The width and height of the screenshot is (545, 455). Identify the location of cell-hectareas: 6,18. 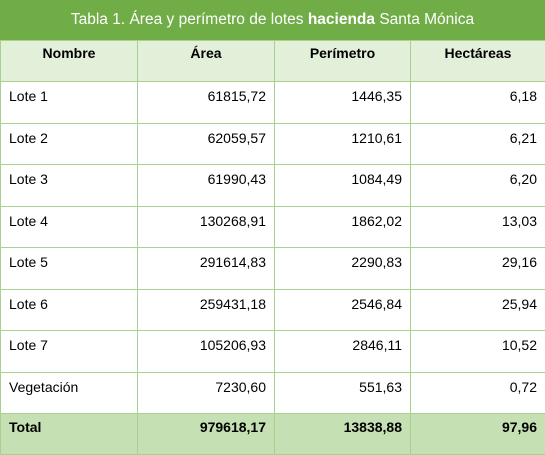
(478, 103).